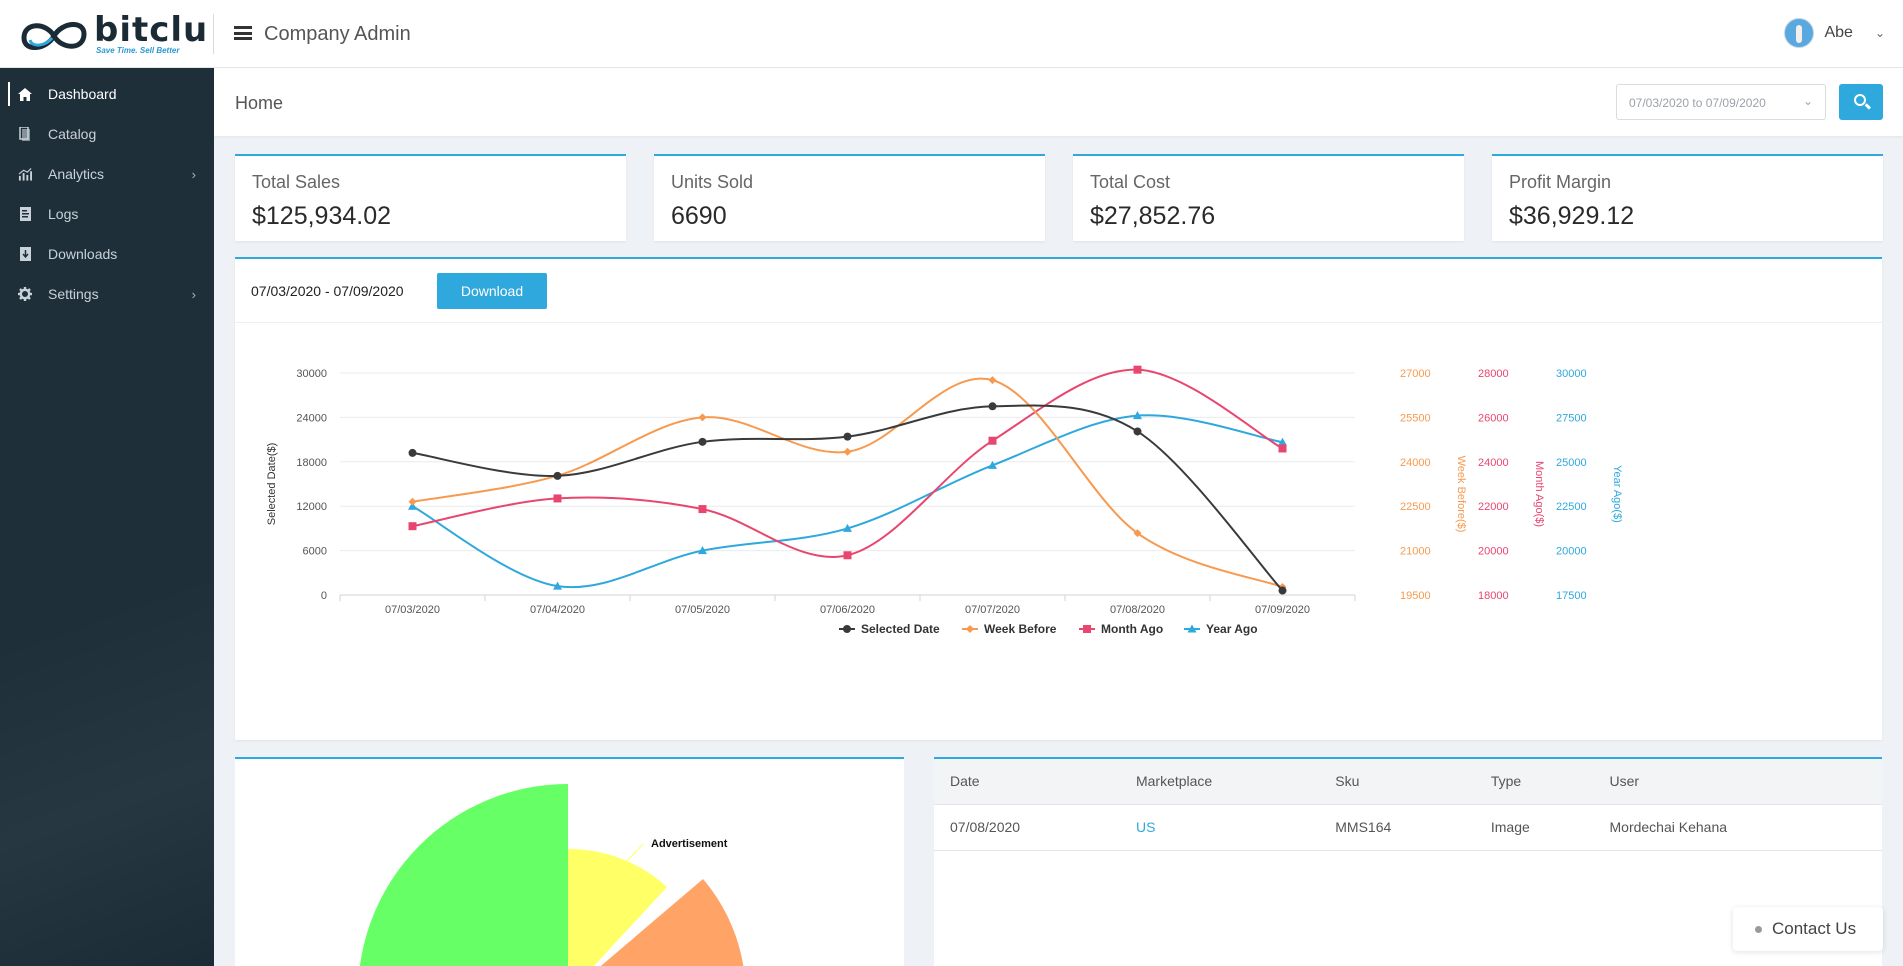 This screenshot has width=1903, height=966. I want to click on pie-slice-green, so click(463, 875).